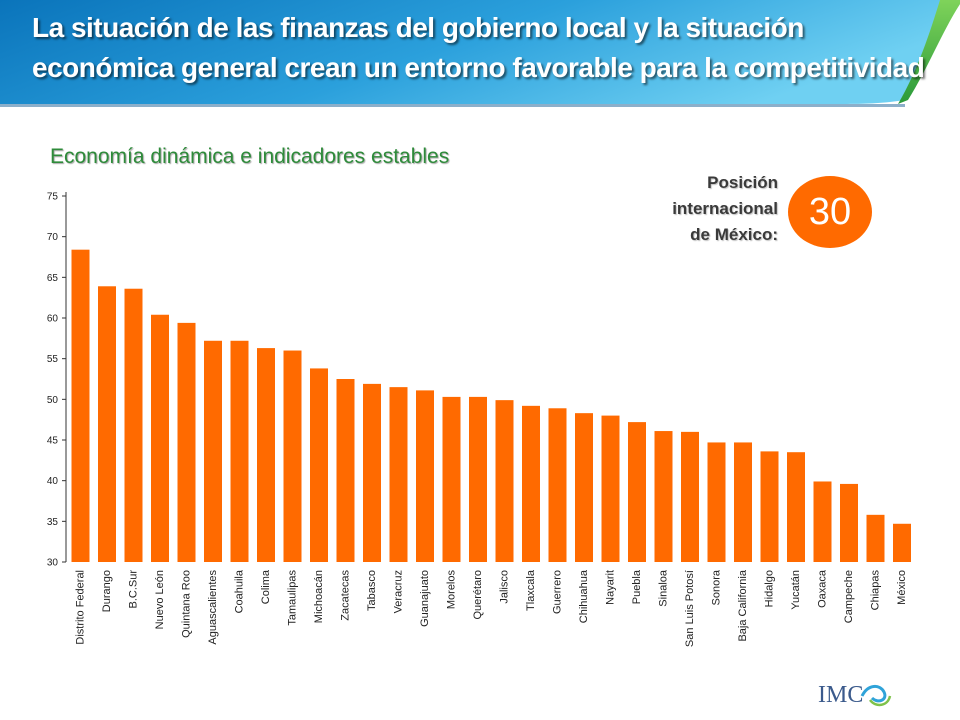 This screenshot has width=960, height=720. I want to click on x-tick-label: Guerrero, so click(557, 592).